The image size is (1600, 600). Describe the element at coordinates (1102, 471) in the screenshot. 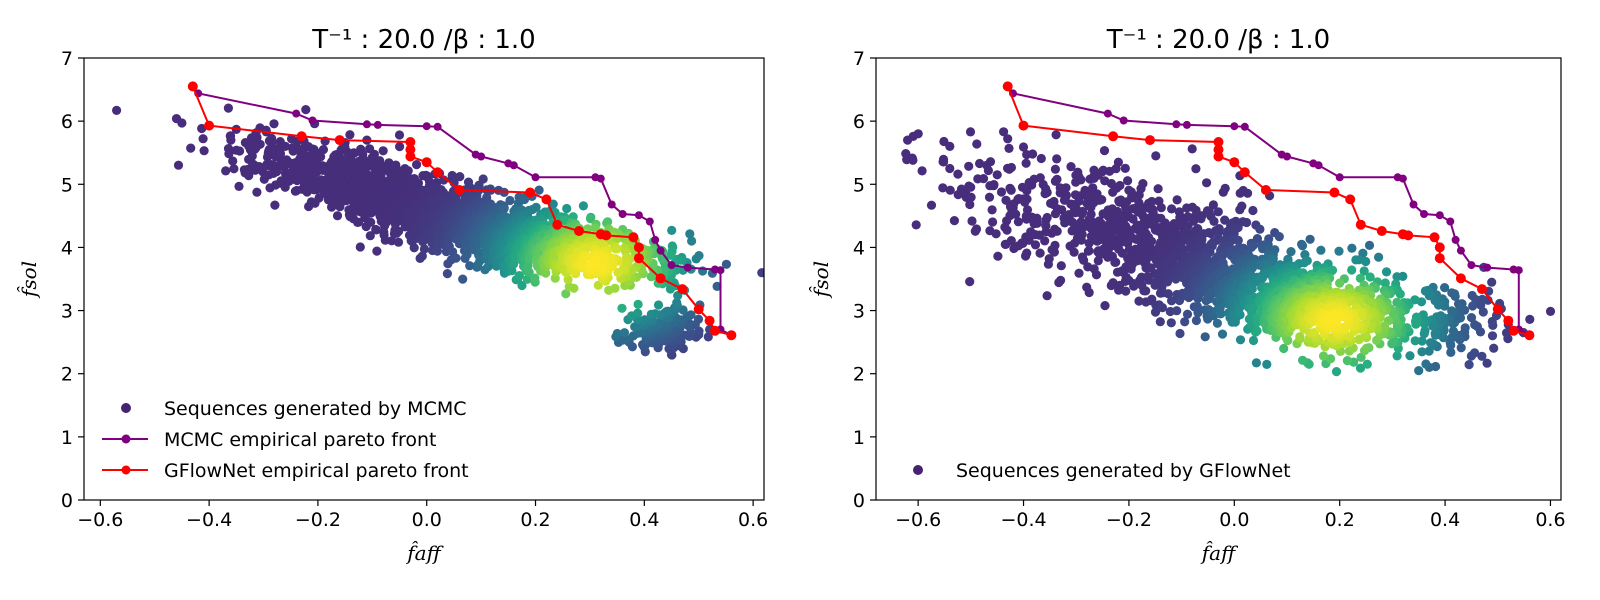

I see `legend: Sequences generated by GFlowNet` at that location.